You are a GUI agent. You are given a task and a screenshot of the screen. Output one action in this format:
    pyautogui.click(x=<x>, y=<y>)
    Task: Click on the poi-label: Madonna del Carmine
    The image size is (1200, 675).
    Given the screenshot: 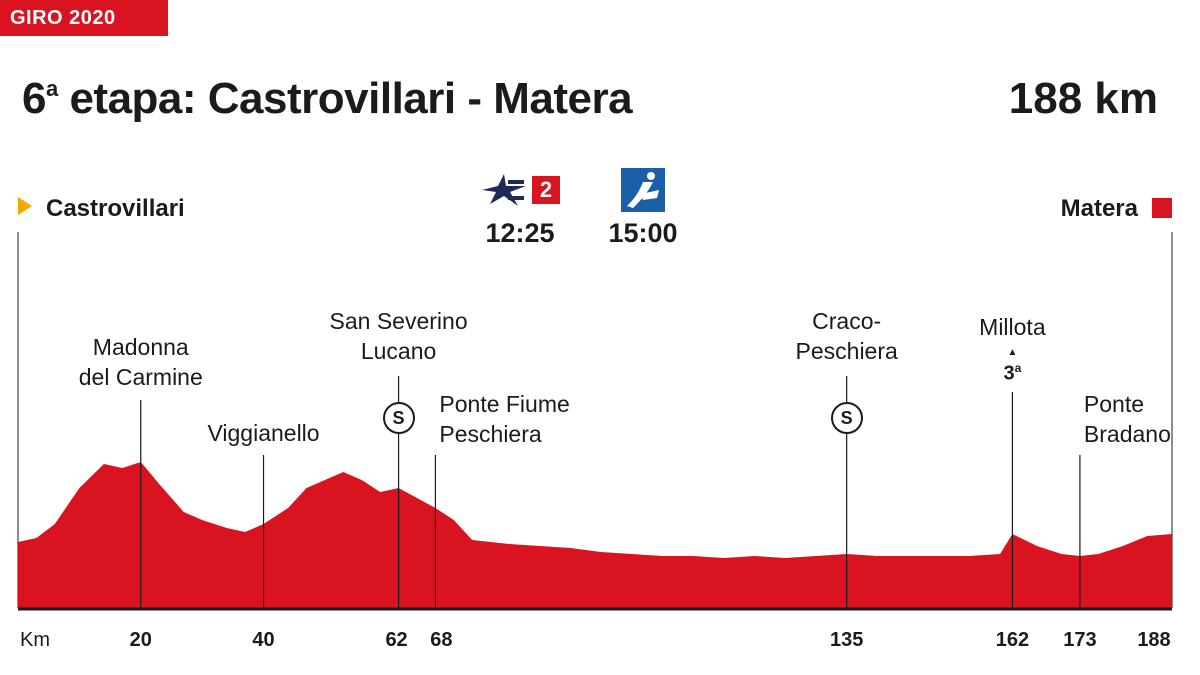 What is the action you would take?
    pyautogui.click(x=141, y=362)
    